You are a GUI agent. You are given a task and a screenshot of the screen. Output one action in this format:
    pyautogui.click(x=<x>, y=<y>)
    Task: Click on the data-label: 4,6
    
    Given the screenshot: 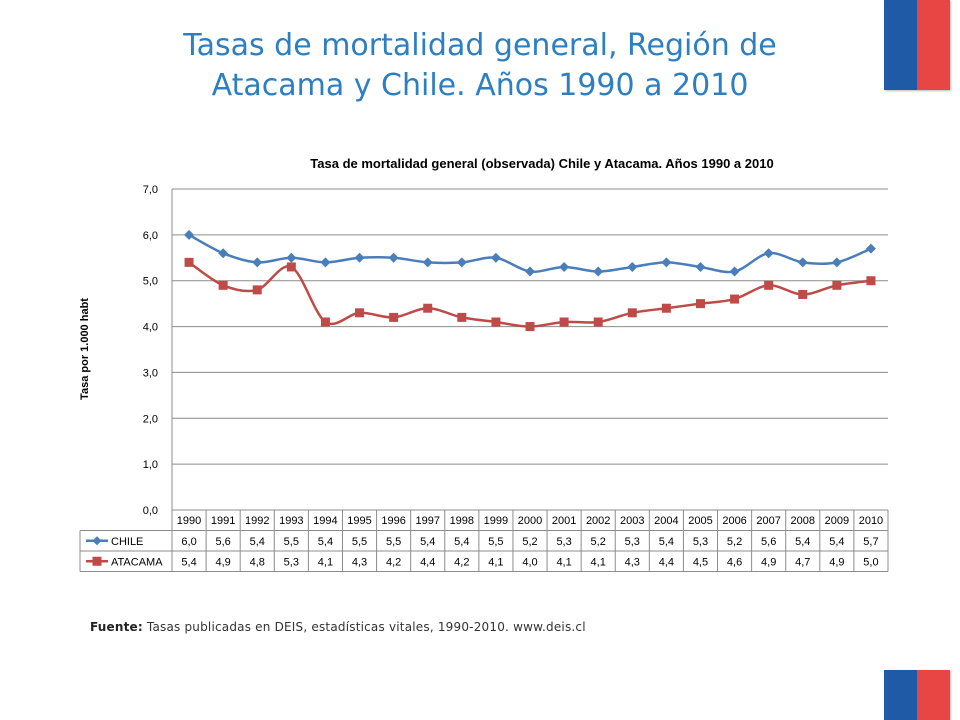 What is the action you would take?
    pyautogui.click(x=734, y=562)
    